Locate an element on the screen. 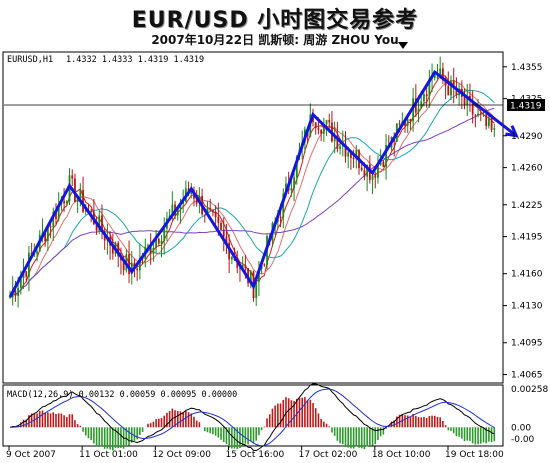 The image size is (550, 463). current-price-box is located at coordinates (526, 105).